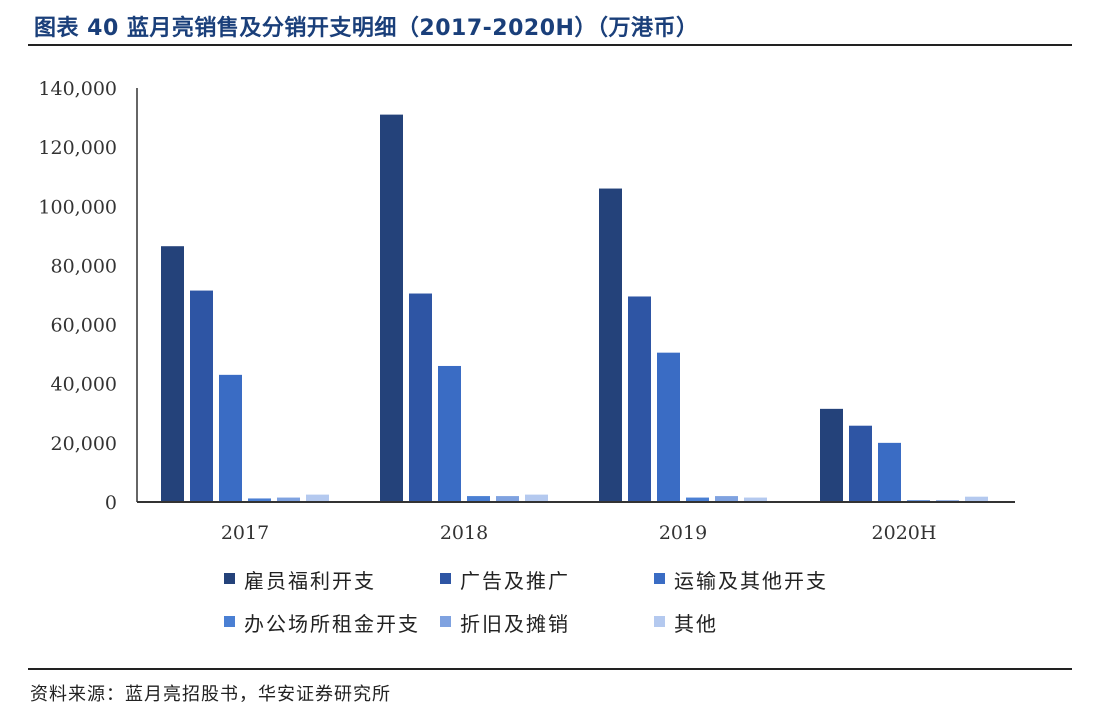 Image resolution: width=1096 pixels, height=716 pixels. Describe the element at coordinates (111, 503) in the screenshot. I see `y-tick-label: 0` at that location.